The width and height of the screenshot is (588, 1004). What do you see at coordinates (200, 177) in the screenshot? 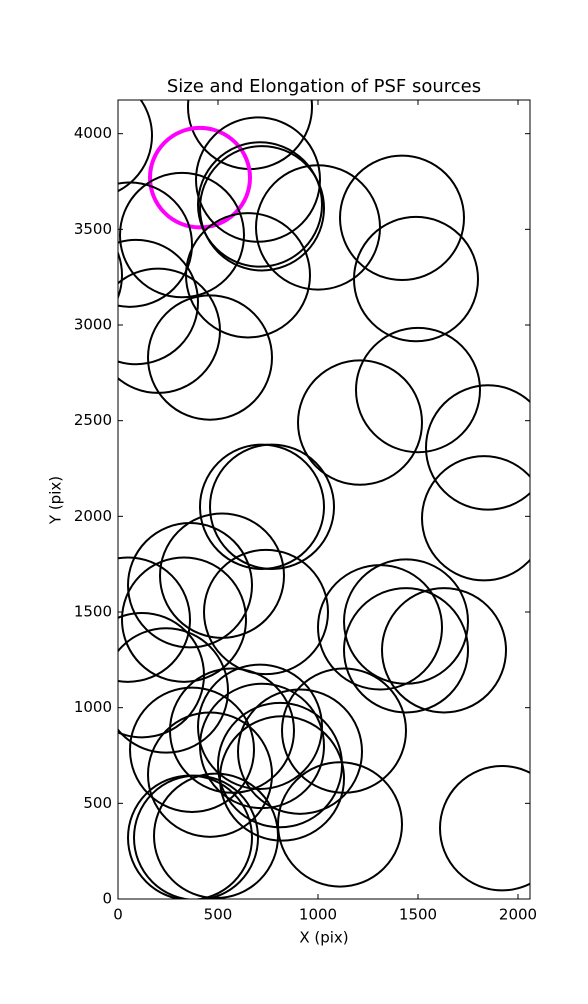
I see `highlighted-source` at bounding box center [200, 177].